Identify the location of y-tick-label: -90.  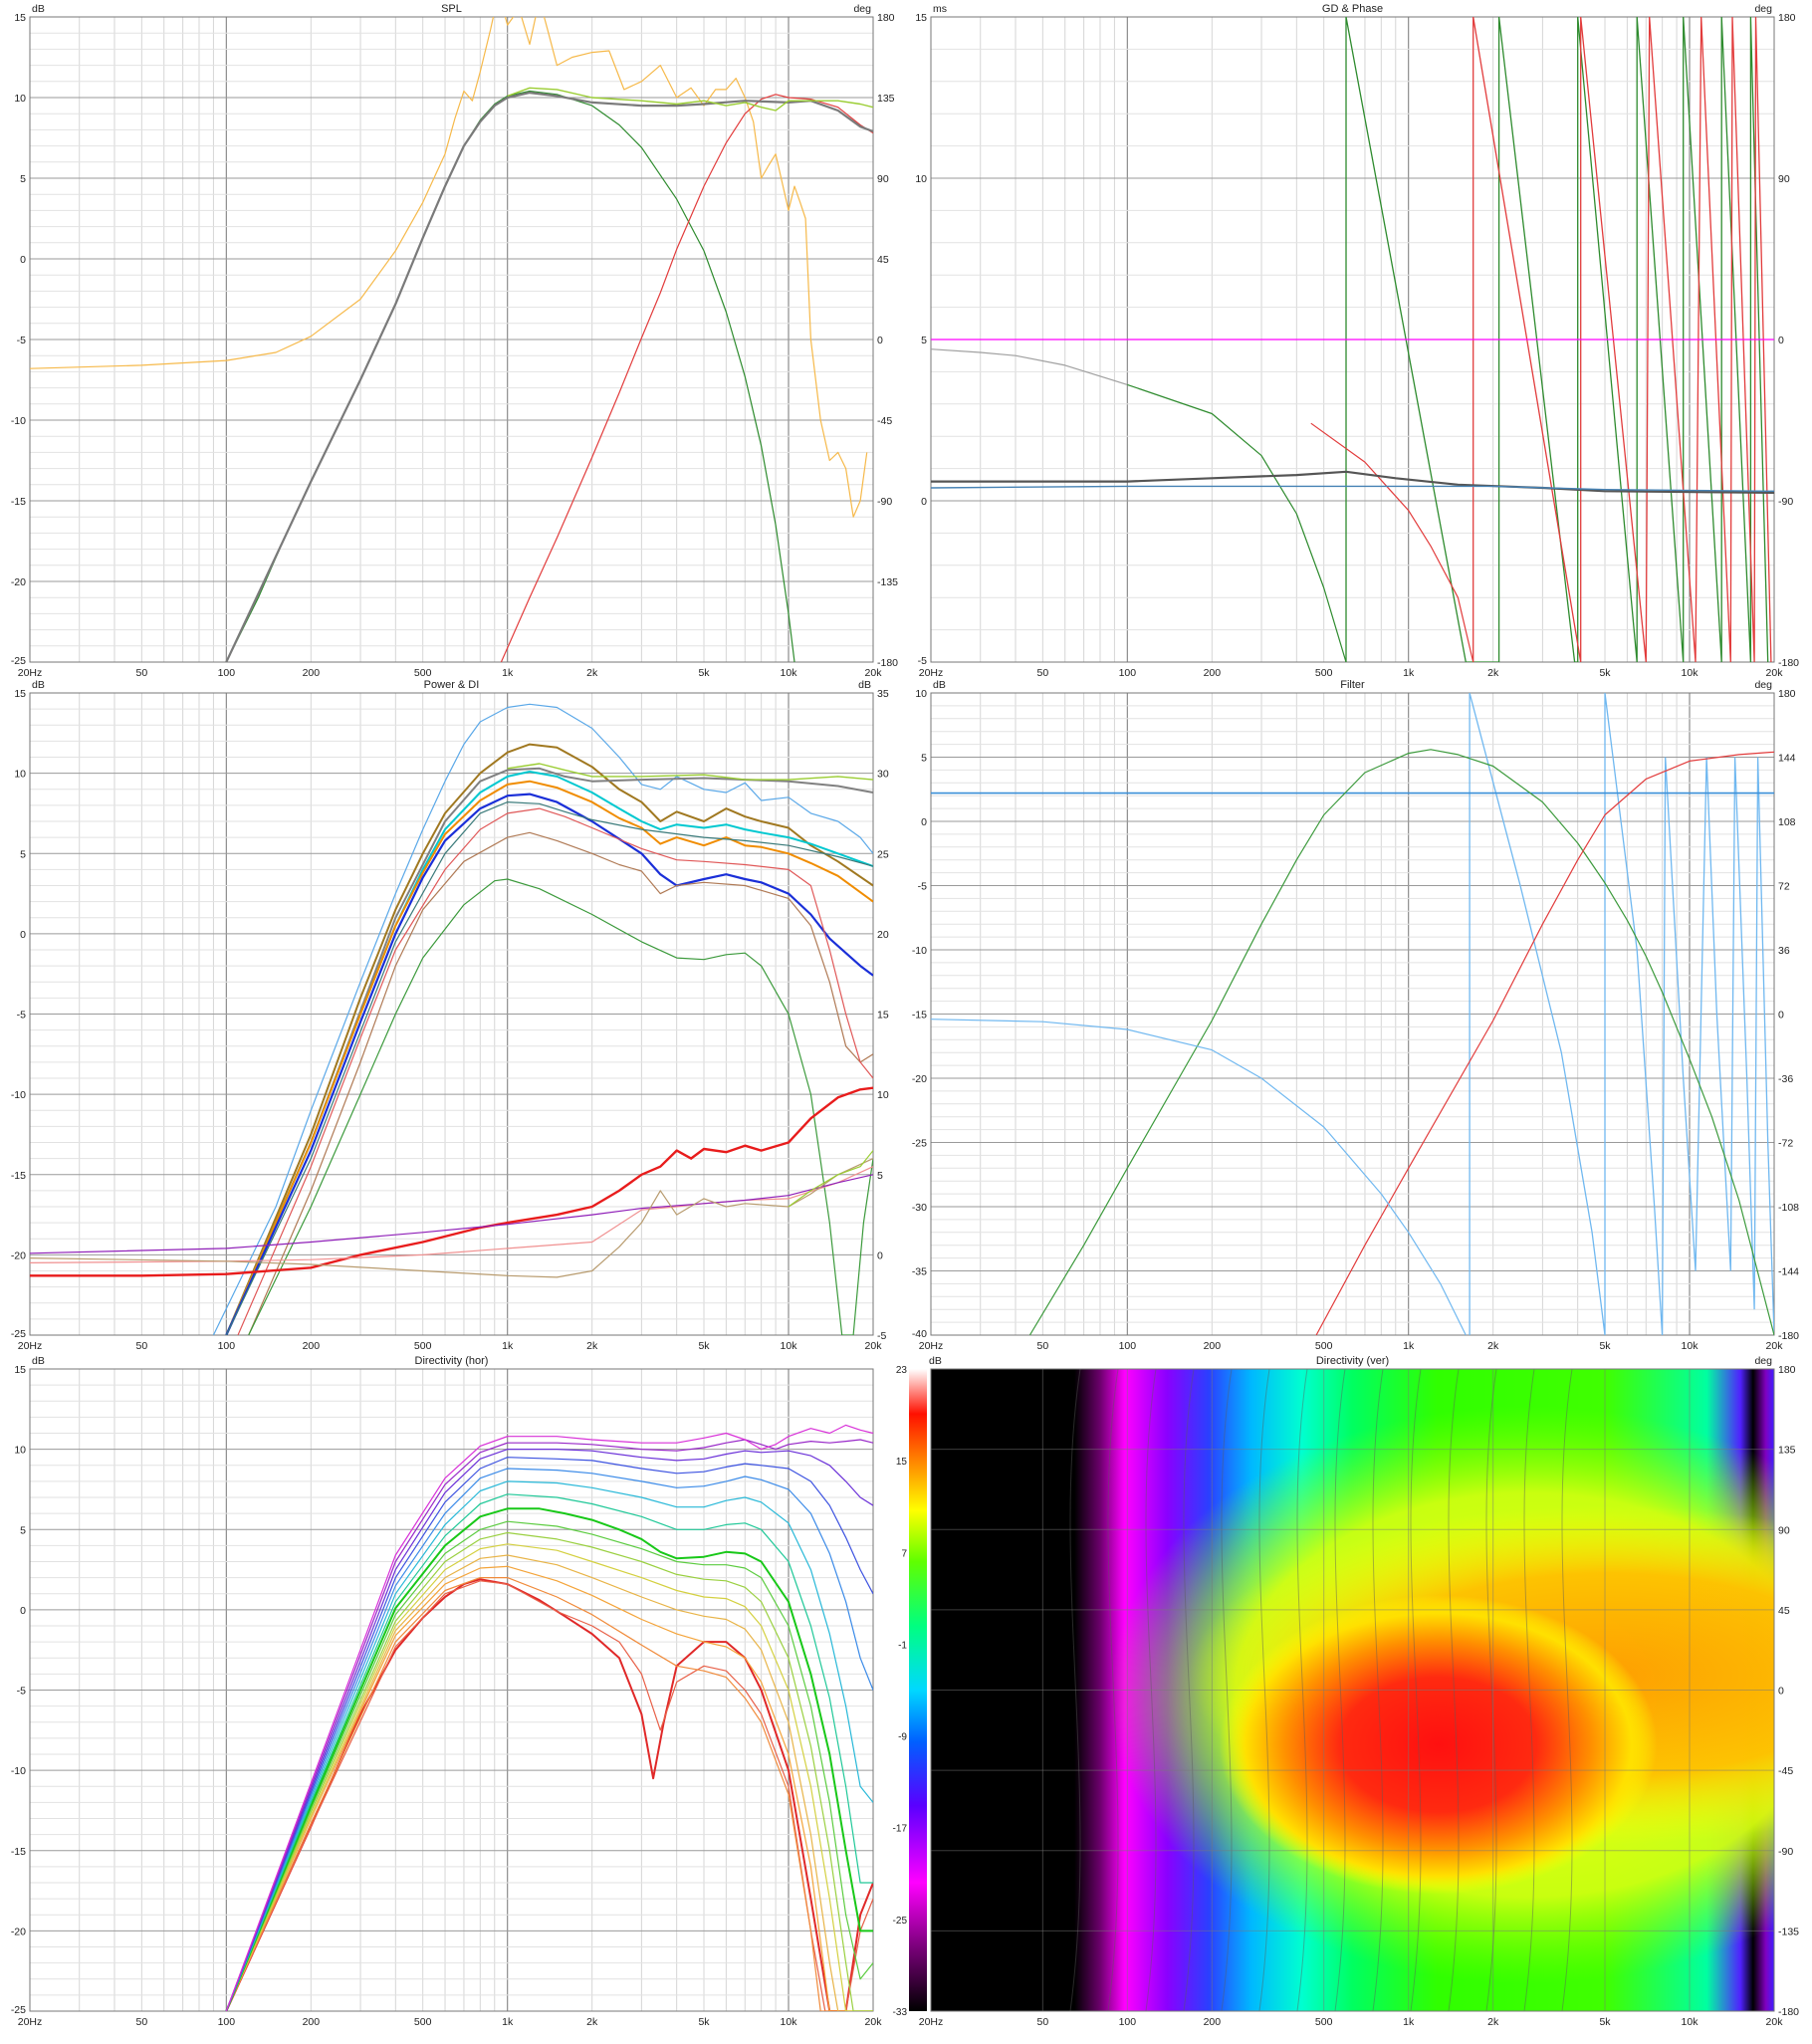
(1785, 1852).